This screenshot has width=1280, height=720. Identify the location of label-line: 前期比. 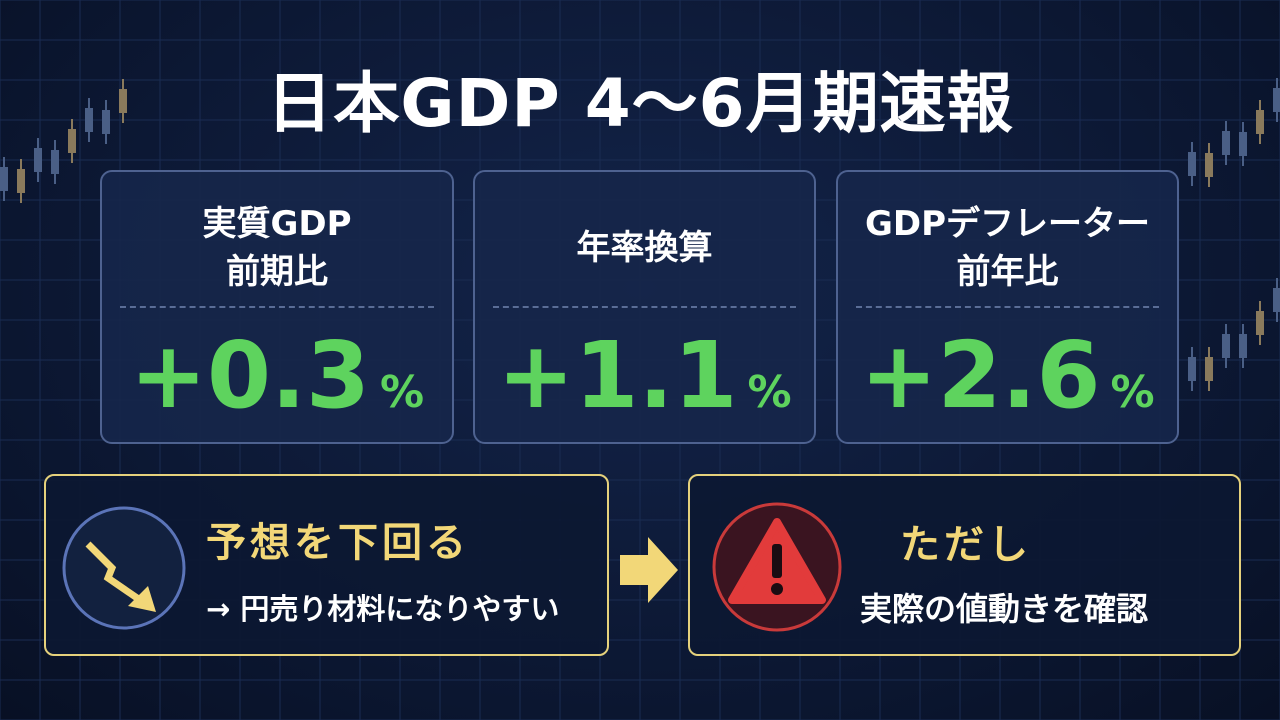
(277, 272).